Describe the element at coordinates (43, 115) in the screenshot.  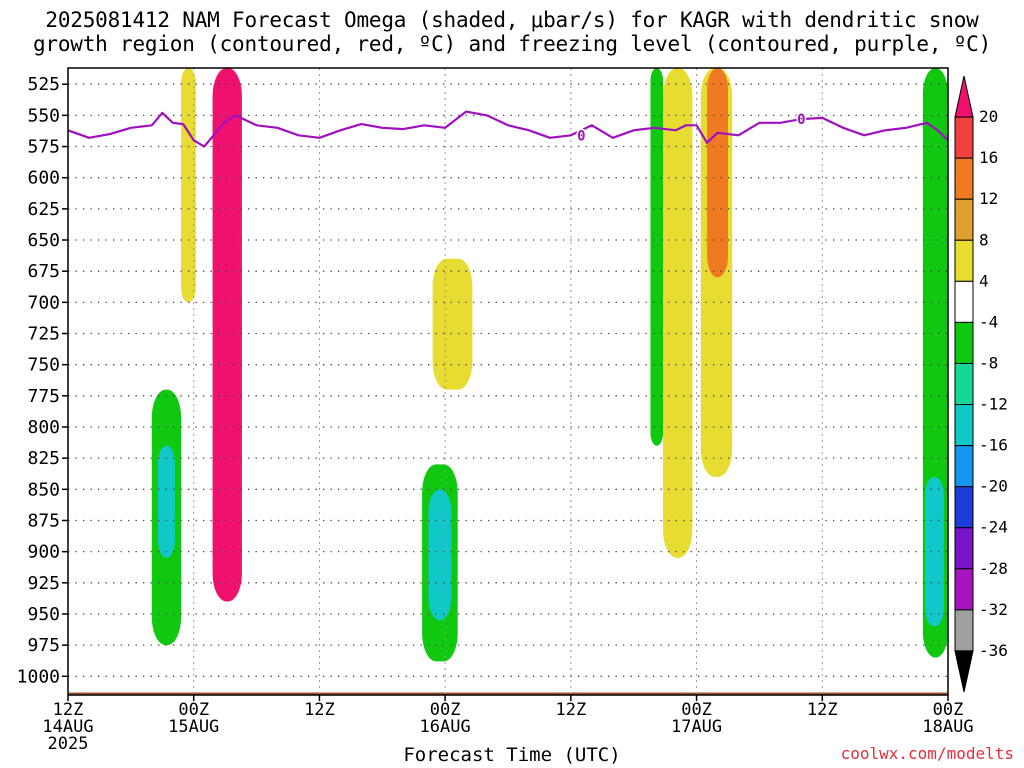
I see `y-tick-label: 550` at that location.